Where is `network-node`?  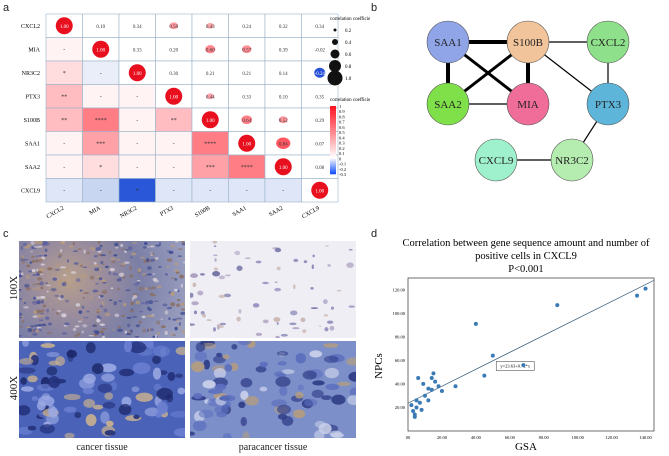
network-node is located at coordinates (448, 42).